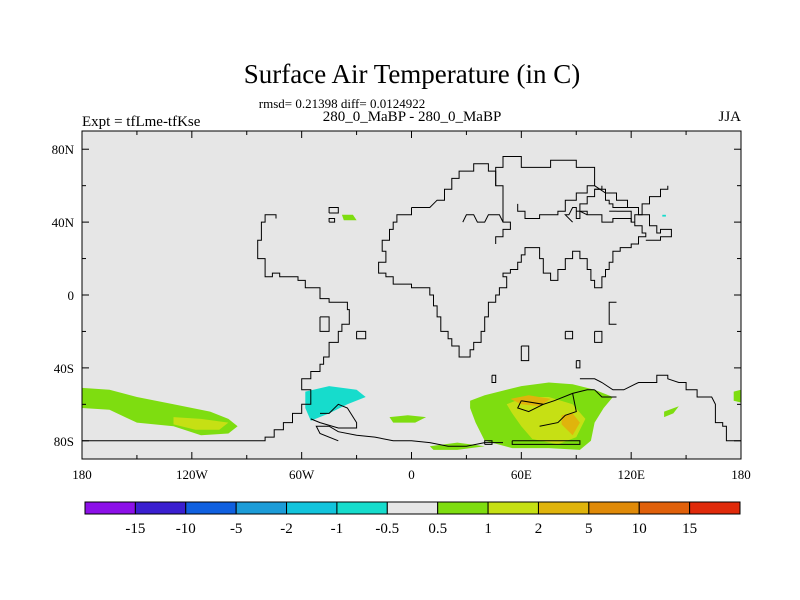 The width and height of the screenshot is (800, 600). Describe the element at coordinates (521, 474) in the screenshot. I see `x-tick-label-4: 60E` at that location.